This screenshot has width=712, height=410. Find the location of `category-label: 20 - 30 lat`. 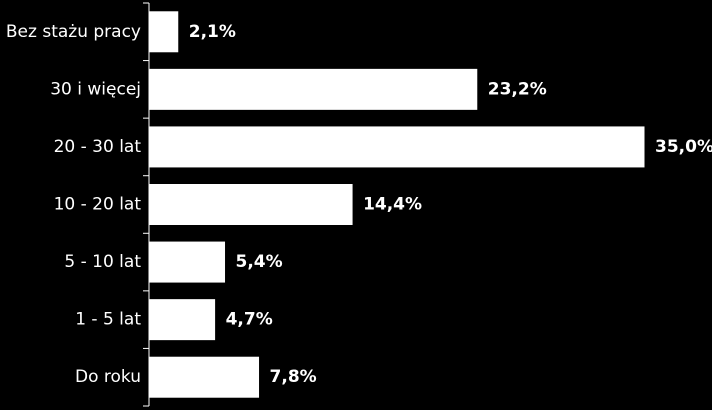

category-label: 20 - 30 lat is located at coordinates (98, 147).